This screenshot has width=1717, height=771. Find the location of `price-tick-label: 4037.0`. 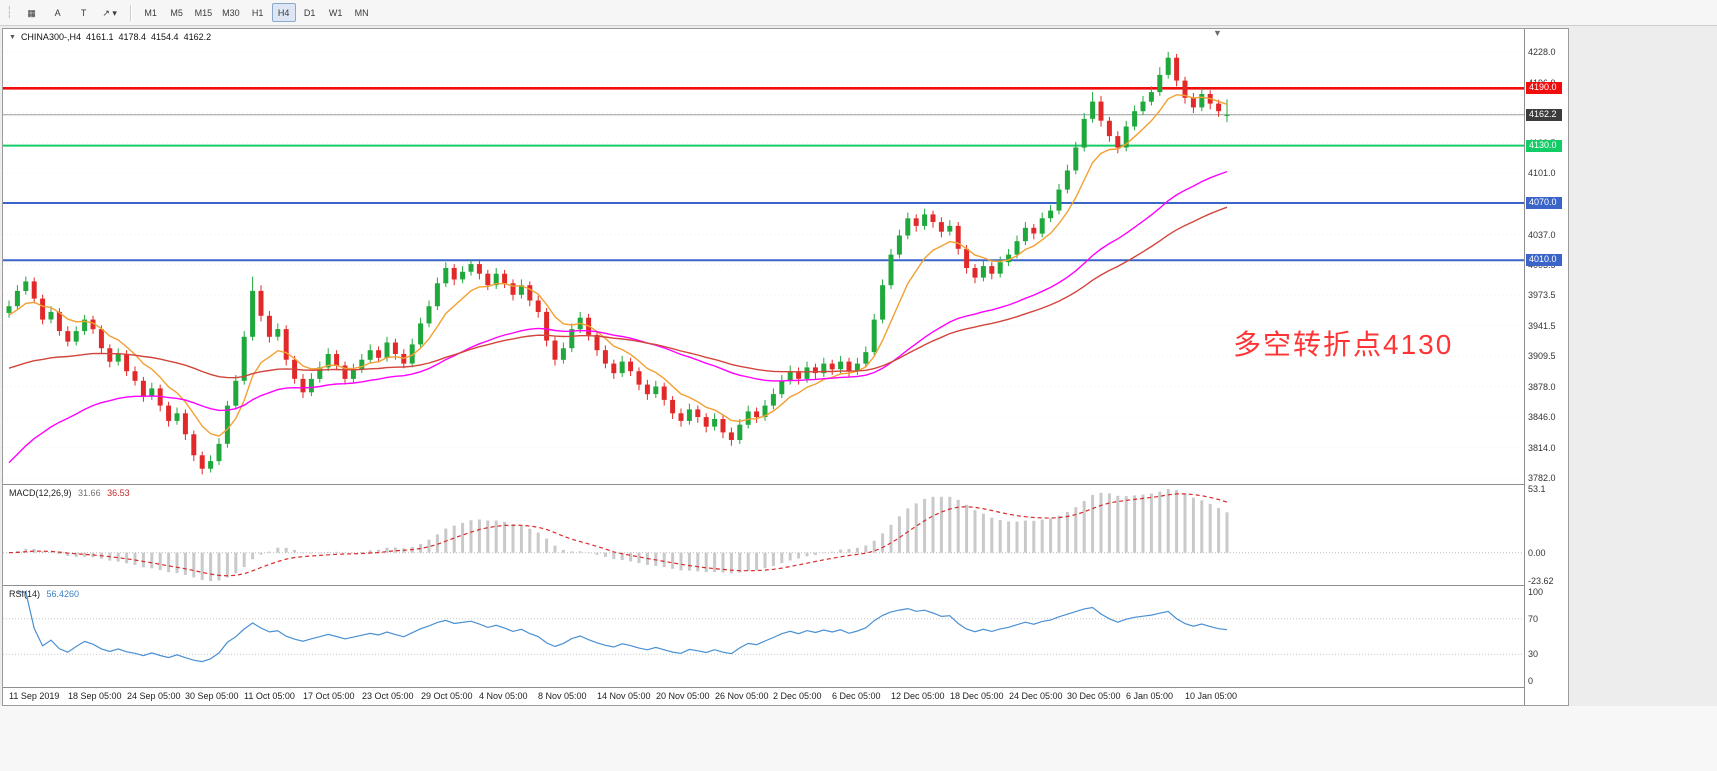

price-tick-label: 4037.0 is located at coordinates (1542, 235).